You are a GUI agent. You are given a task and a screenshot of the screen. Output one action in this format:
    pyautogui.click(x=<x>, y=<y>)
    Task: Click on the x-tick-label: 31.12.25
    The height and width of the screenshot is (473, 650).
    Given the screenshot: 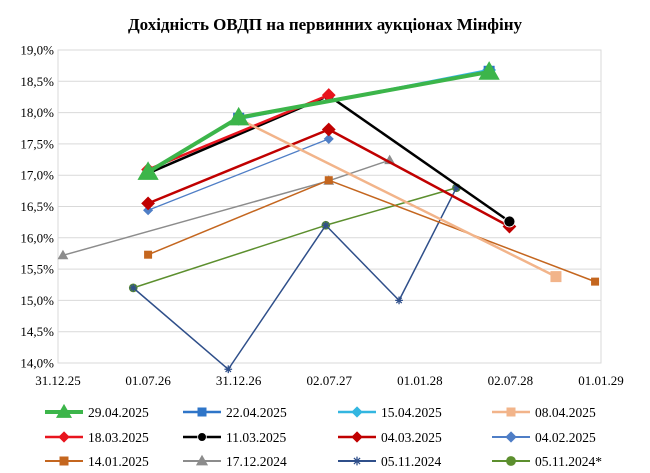 What is the action you would take?
    pyautogui.click(x=58, y=380)
    